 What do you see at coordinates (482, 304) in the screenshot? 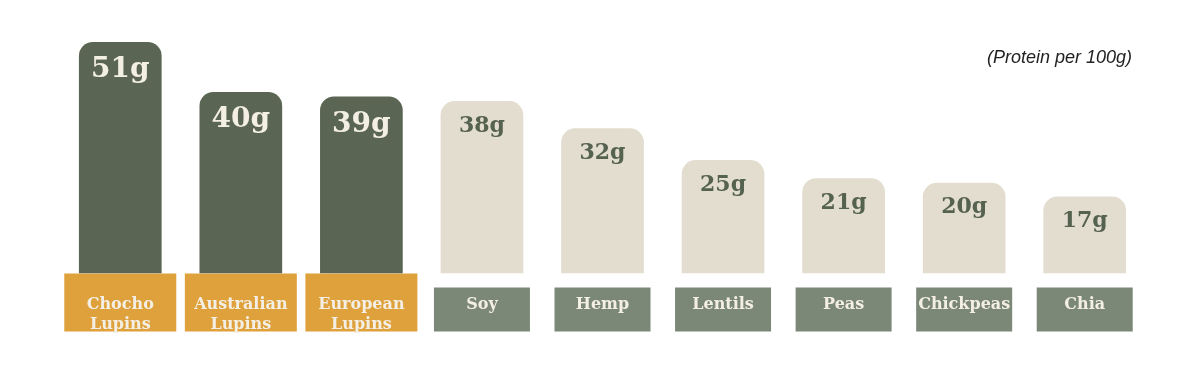
I see `x-tick-label: Soy` at bounding box center [482, 304].